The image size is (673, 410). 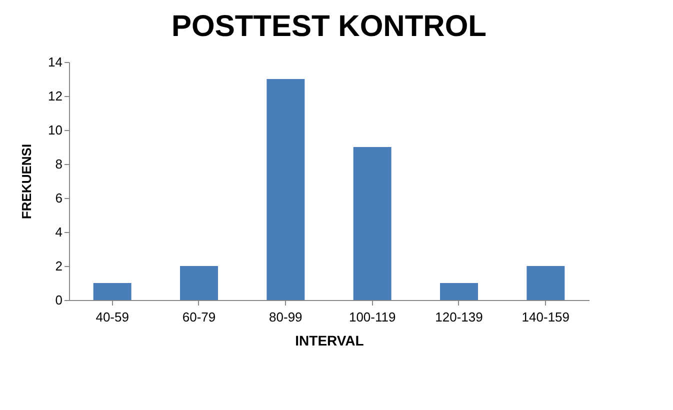 I want to click on x-tick-label: 80-99, so click(x=285, y=317).